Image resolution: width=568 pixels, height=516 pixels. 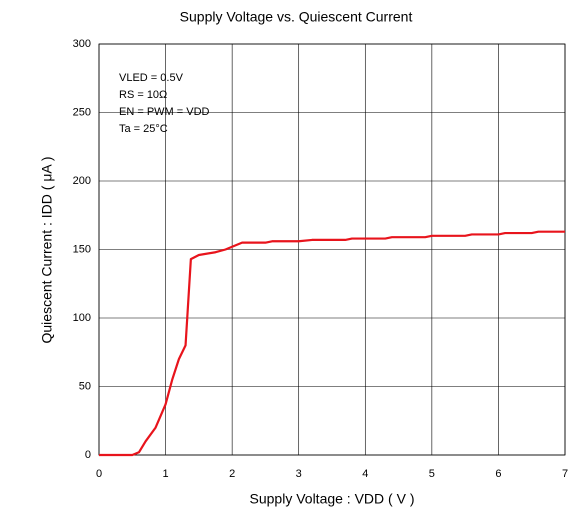 What do you see at coordinates (82, 181) in the screenshot?
I see `y-tick-label: 200` at bounding box center [82, 181].